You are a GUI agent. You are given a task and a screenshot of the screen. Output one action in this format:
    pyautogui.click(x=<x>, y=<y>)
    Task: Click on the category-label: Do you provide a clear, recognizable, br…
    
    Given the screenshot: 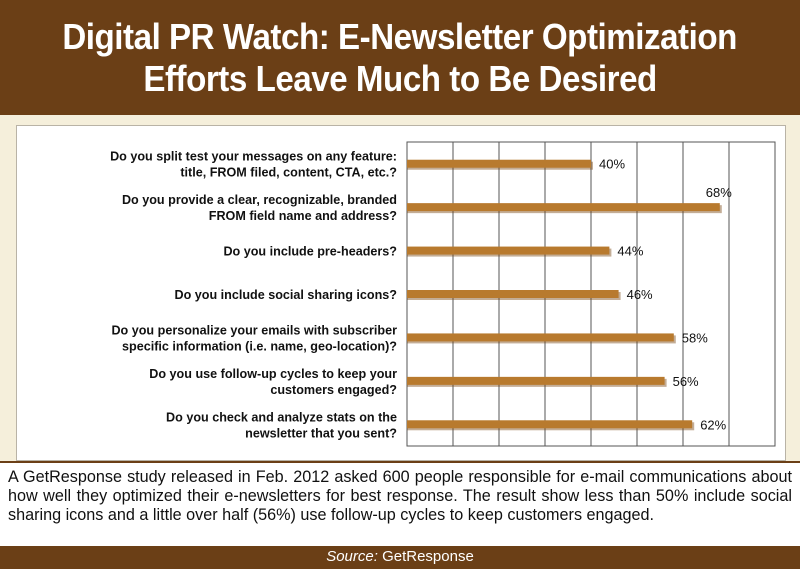 What is the action you would take?
    pyautogui.click(x=259, y=200)
    